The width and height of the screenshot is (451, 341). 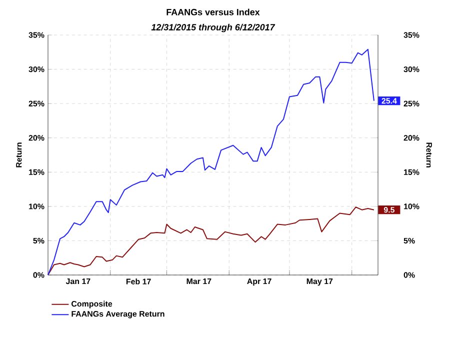 I want to click on line-series, so click(x=211, y=241).